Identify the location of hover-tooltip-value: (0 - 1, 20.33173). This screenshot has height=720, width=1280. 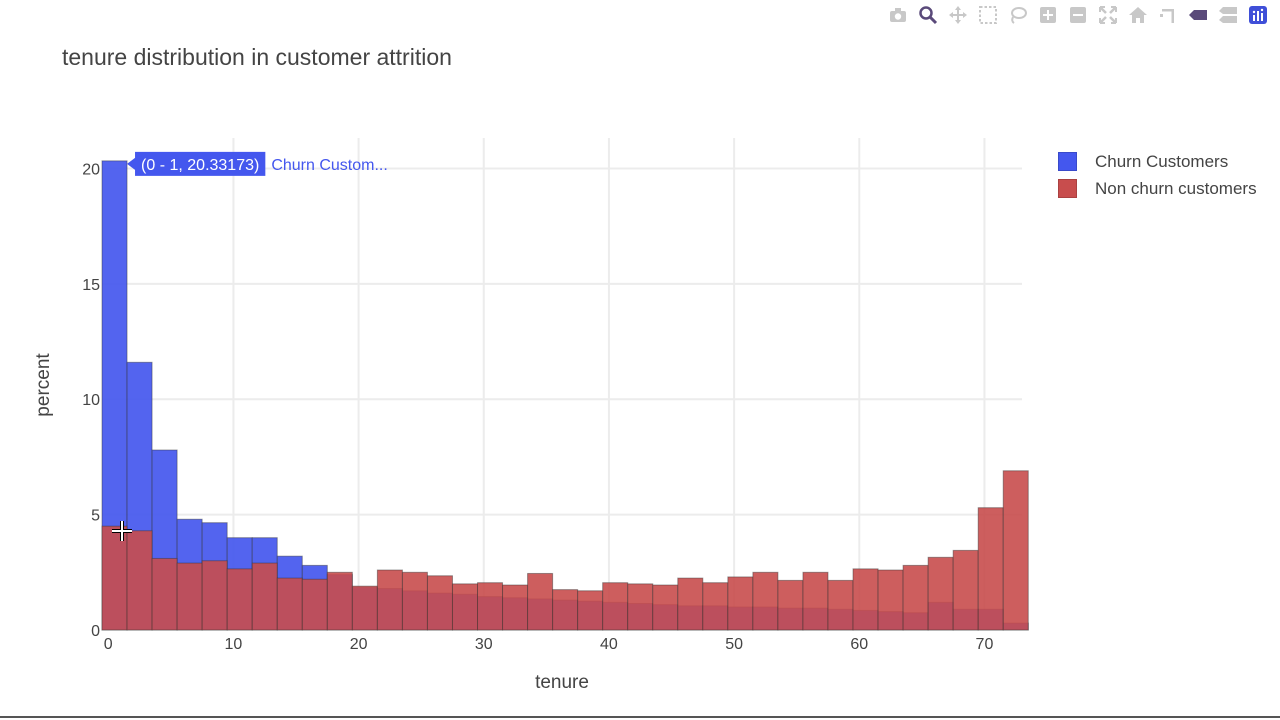
(200, 165).